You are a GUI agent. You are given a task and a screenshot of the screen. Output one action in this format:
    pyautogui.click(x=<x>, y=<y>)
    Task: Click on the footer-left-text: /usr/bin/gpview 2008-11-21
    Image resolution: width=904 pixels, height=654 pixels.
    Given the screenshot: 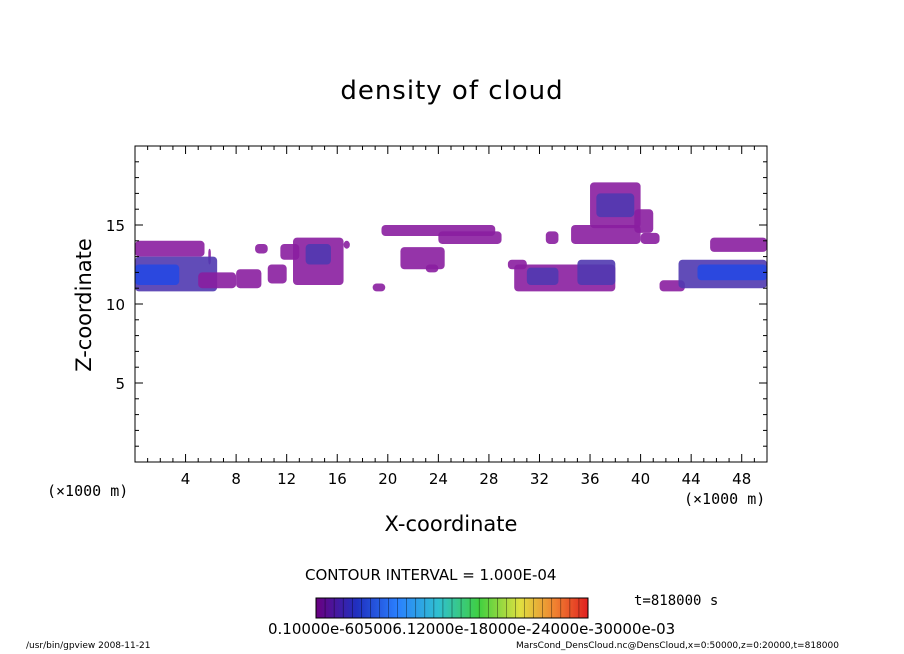 What is the action you would take?
    pyautogui.click(x=88, y=646)
    